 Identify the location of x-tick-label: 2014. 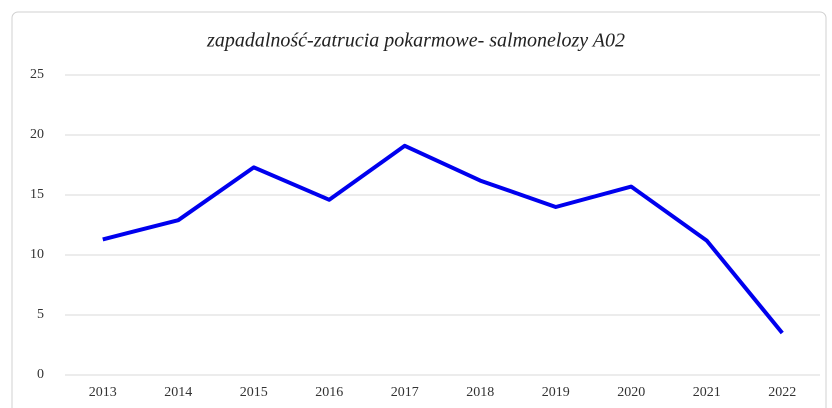
(178, 392).